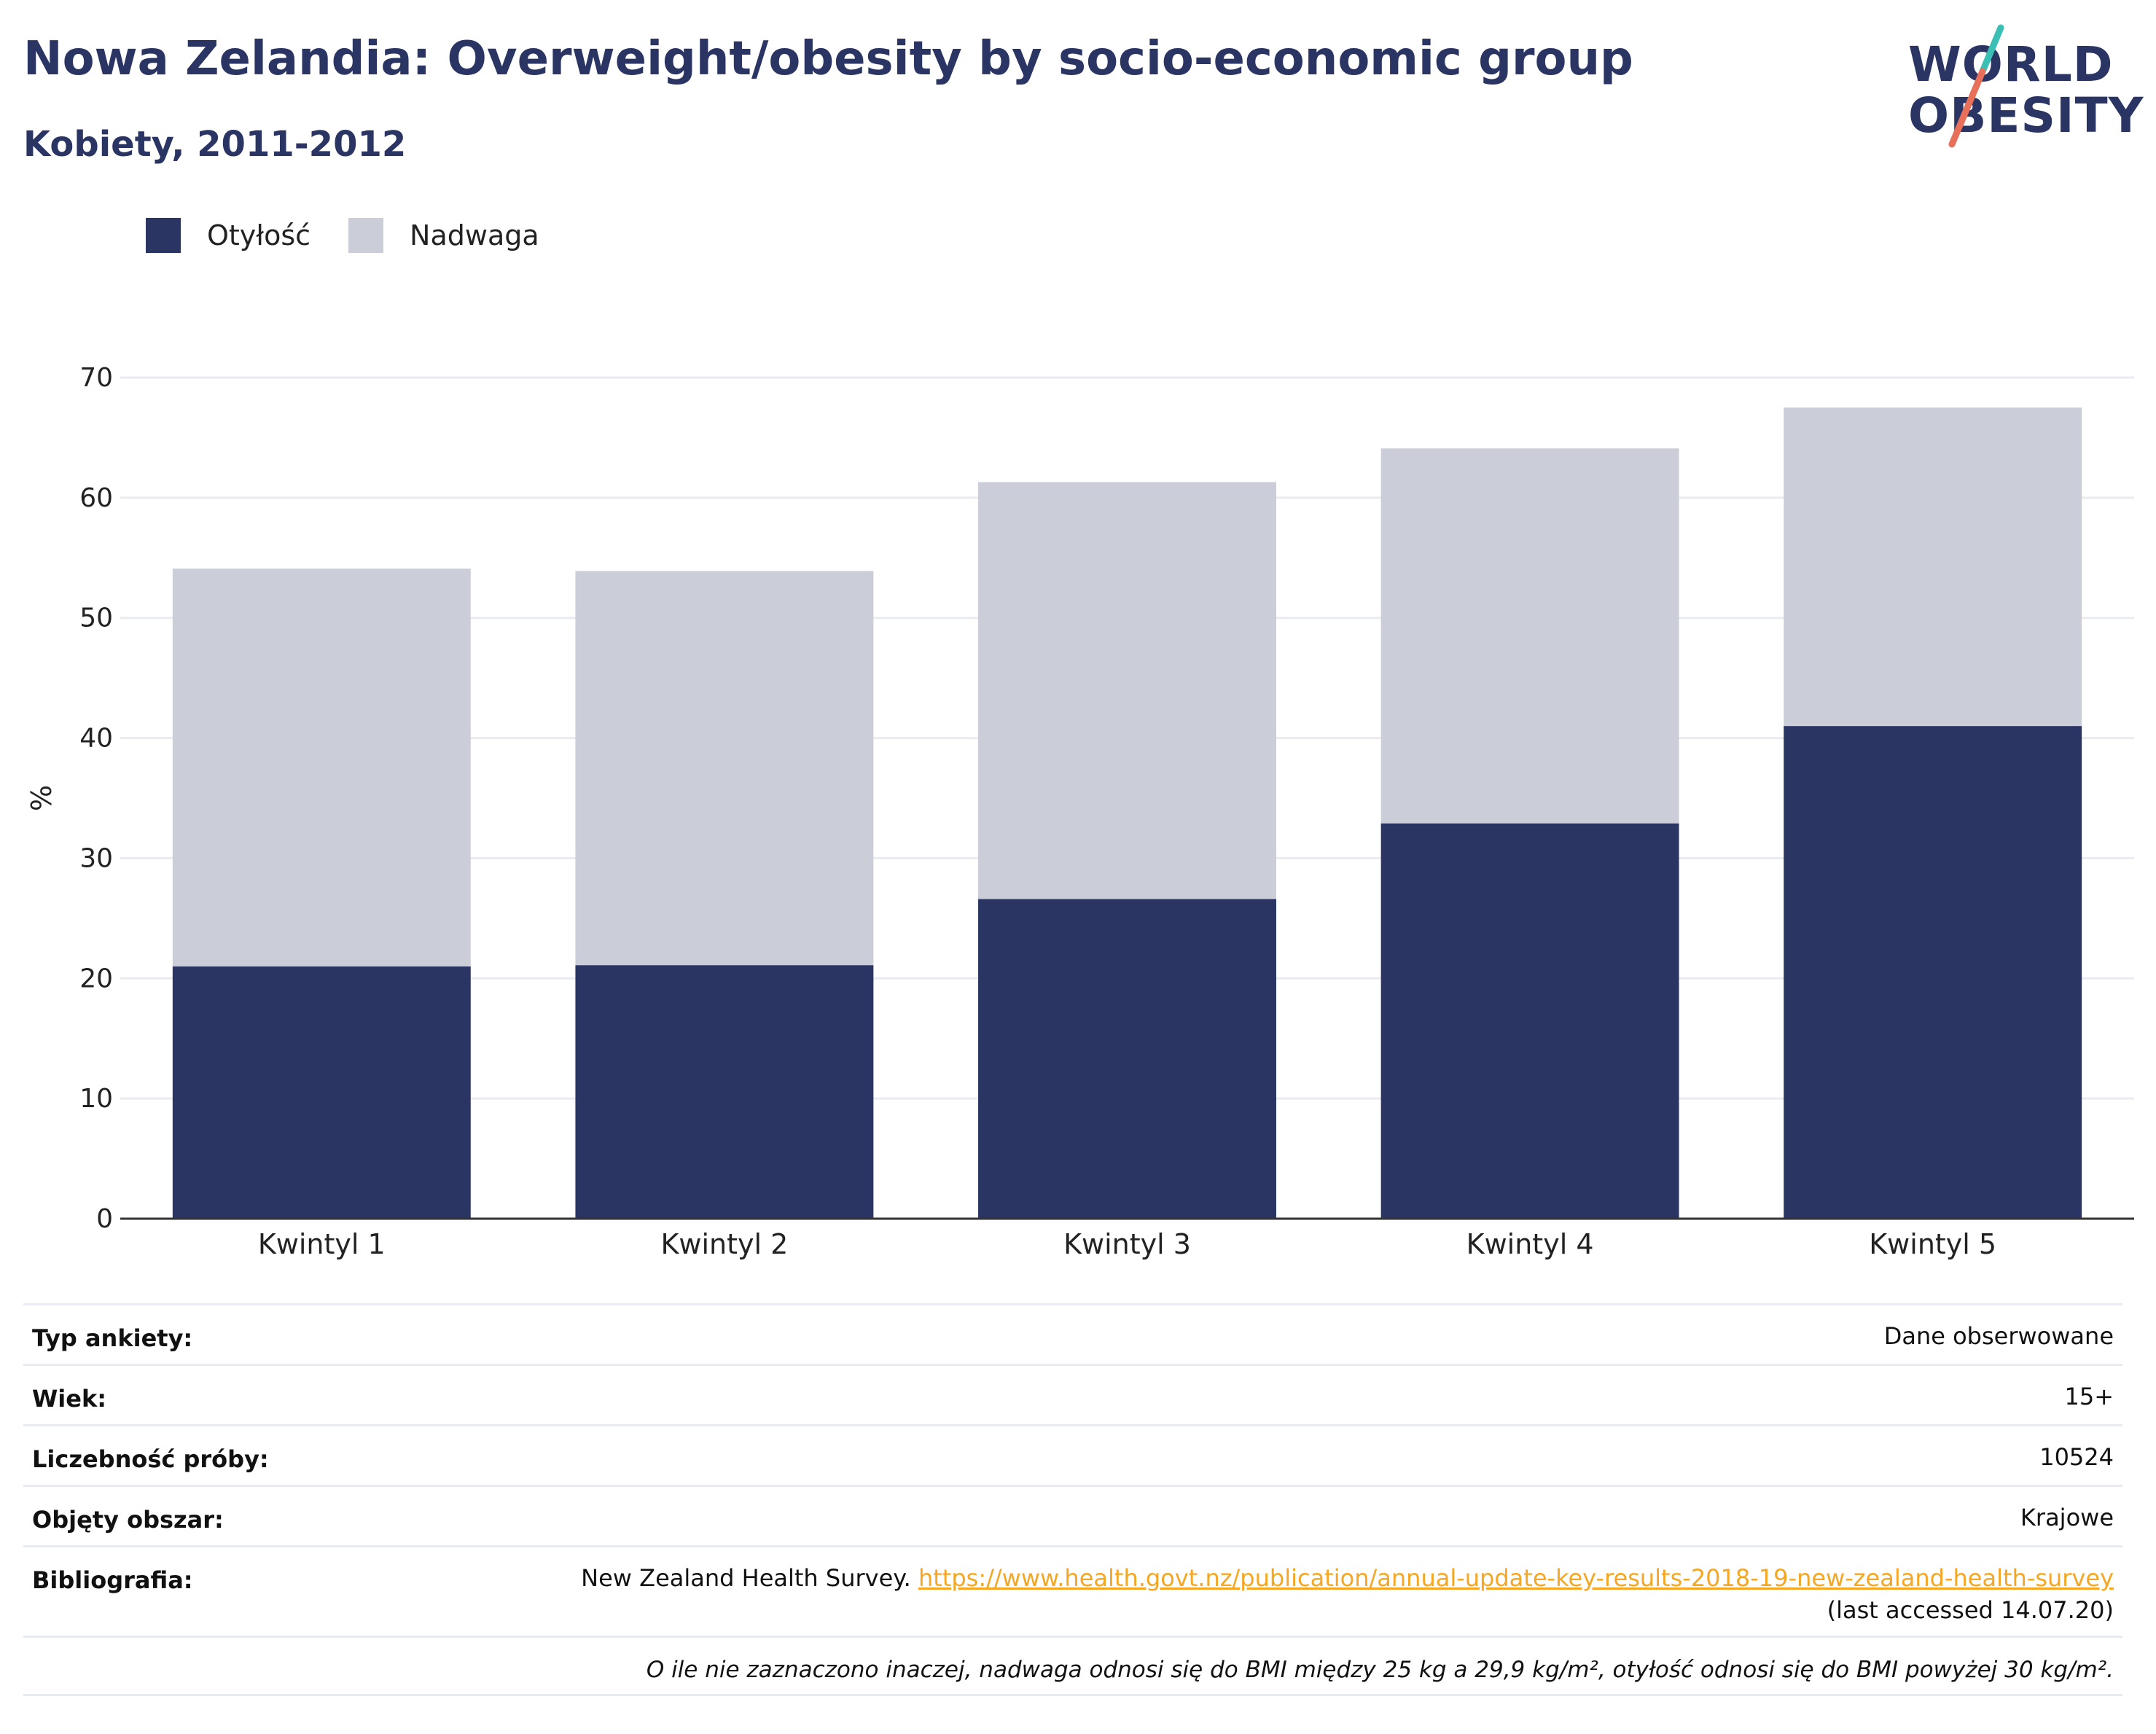 This screenshot has height=1734, width=2156. I want to click on meta-value-sample-size: 10524, so click(2077, 1457).